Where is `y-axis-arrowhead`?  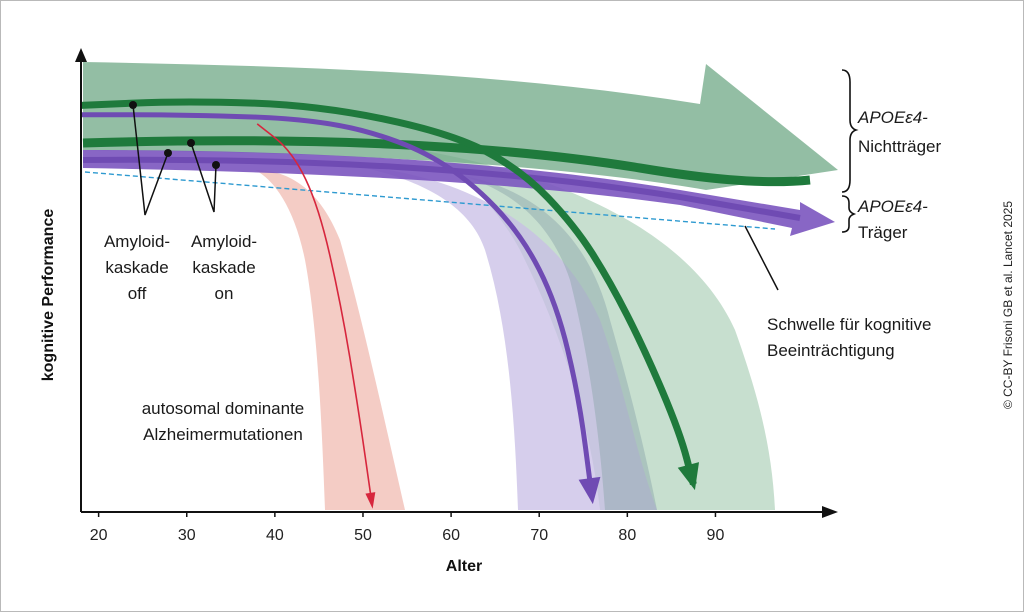 y-axis-arrowhead is located at coordinates (81, 55).